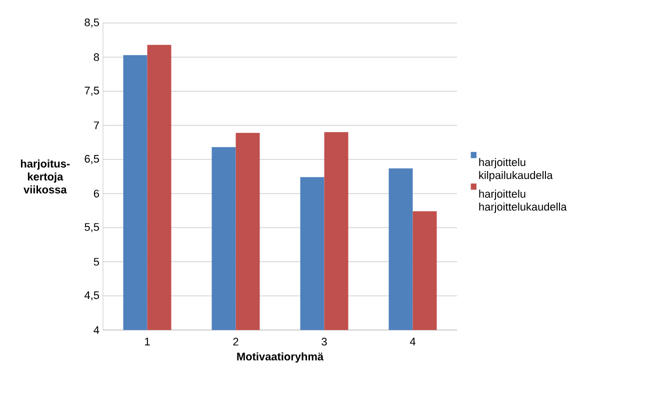  What do you see at coordinates (96, 126) in the screenshot?
I see `y-tick-label: 7` at bounding box center [96, 126].